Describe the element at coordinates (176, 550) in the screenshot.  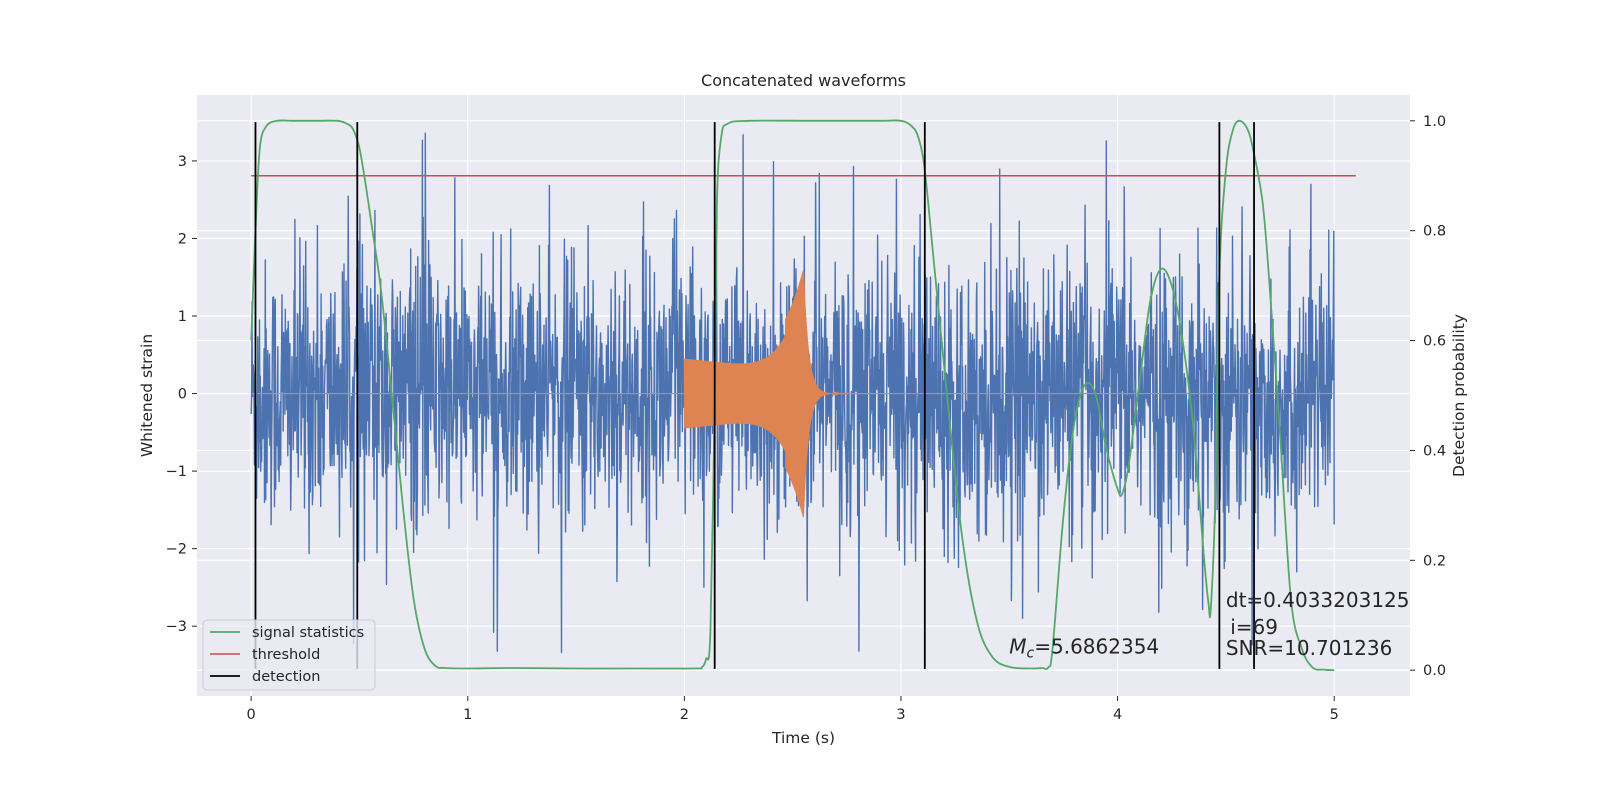
I see `y-tick-label: −2` at that location.